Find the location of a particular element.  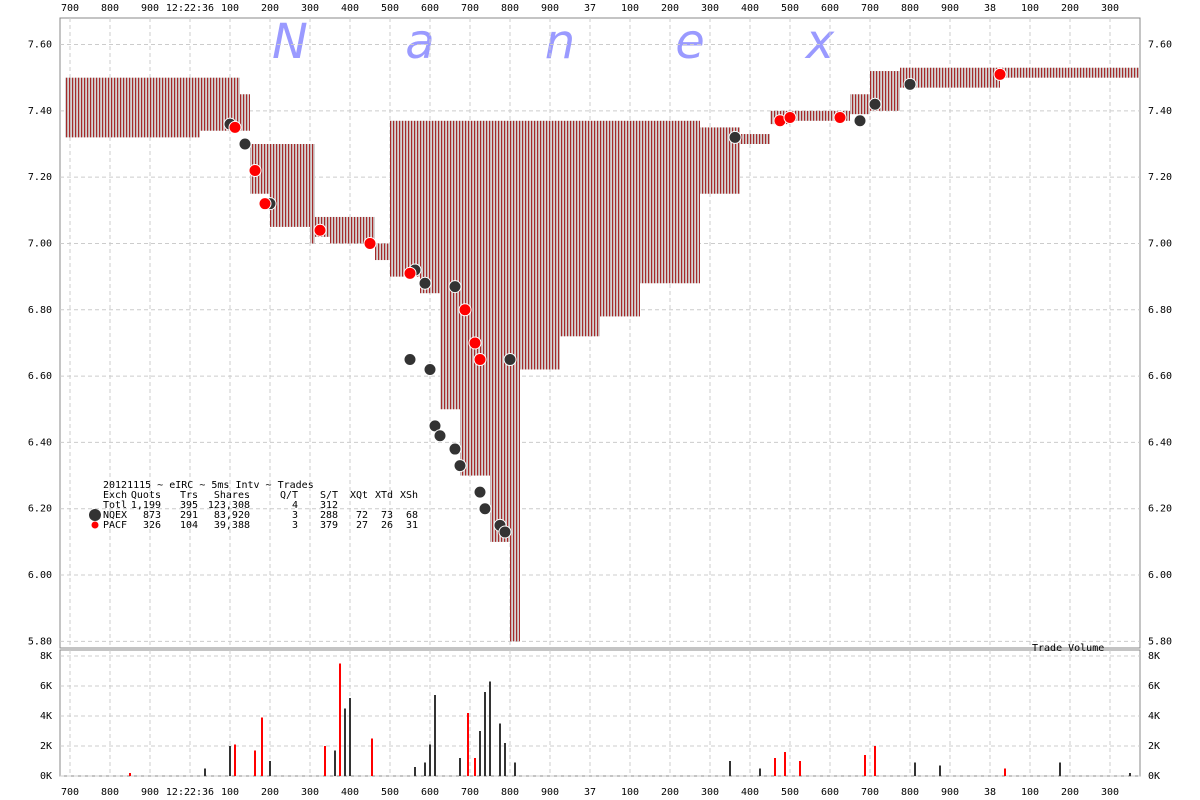

y-tick-label-right: 6.20 is located at coordinates (1160, 509).